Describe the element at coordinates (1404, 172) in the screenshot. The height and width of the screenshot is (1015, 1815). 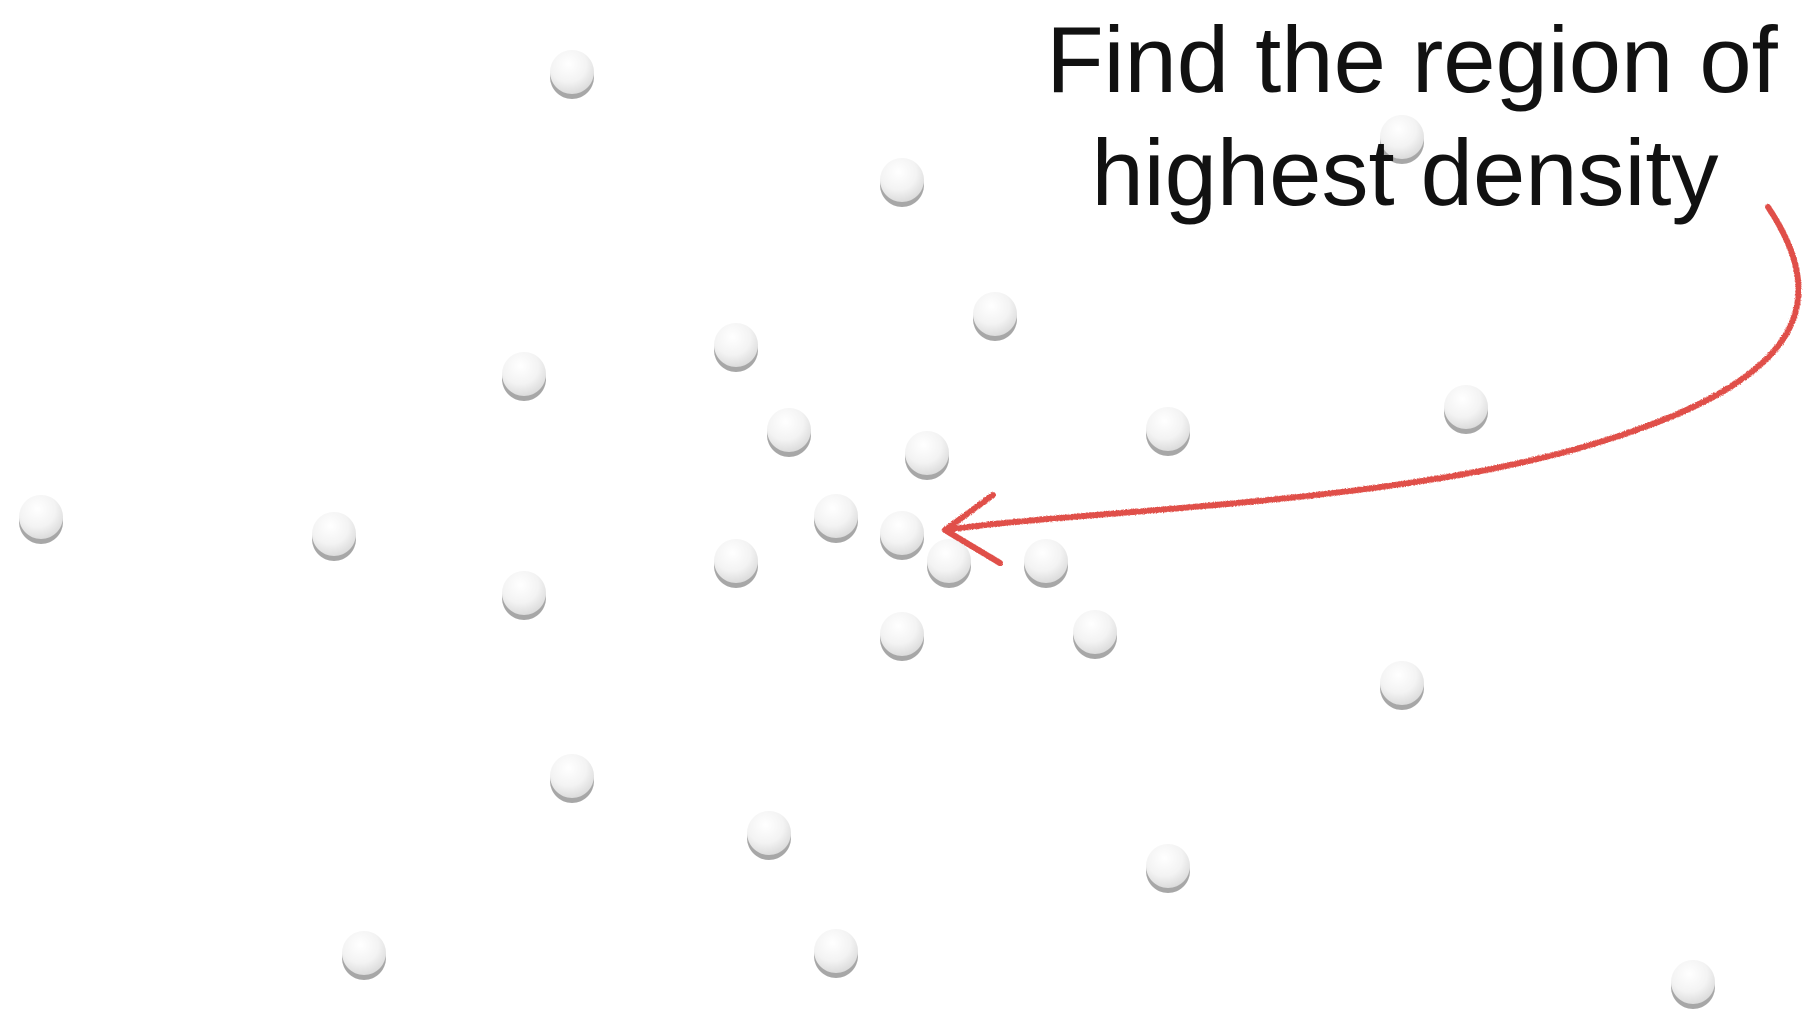
I see `annotation-line-2: highest density` at that location.